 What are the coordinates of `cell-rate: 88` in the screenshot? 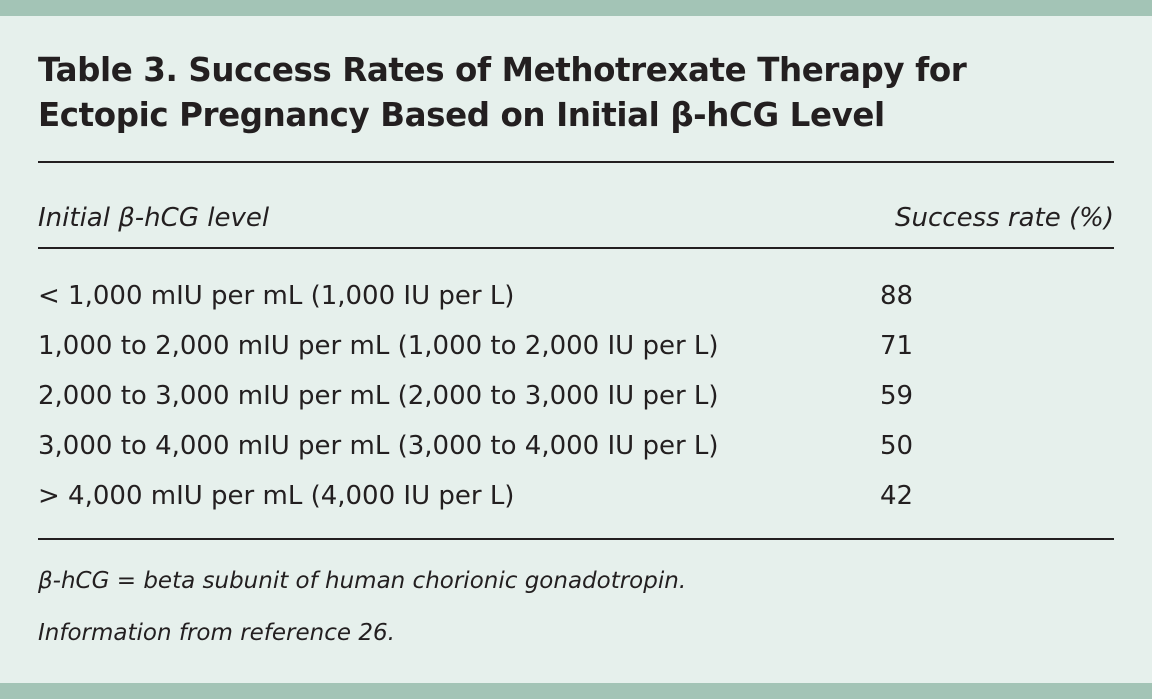 It's located at (897, 296).